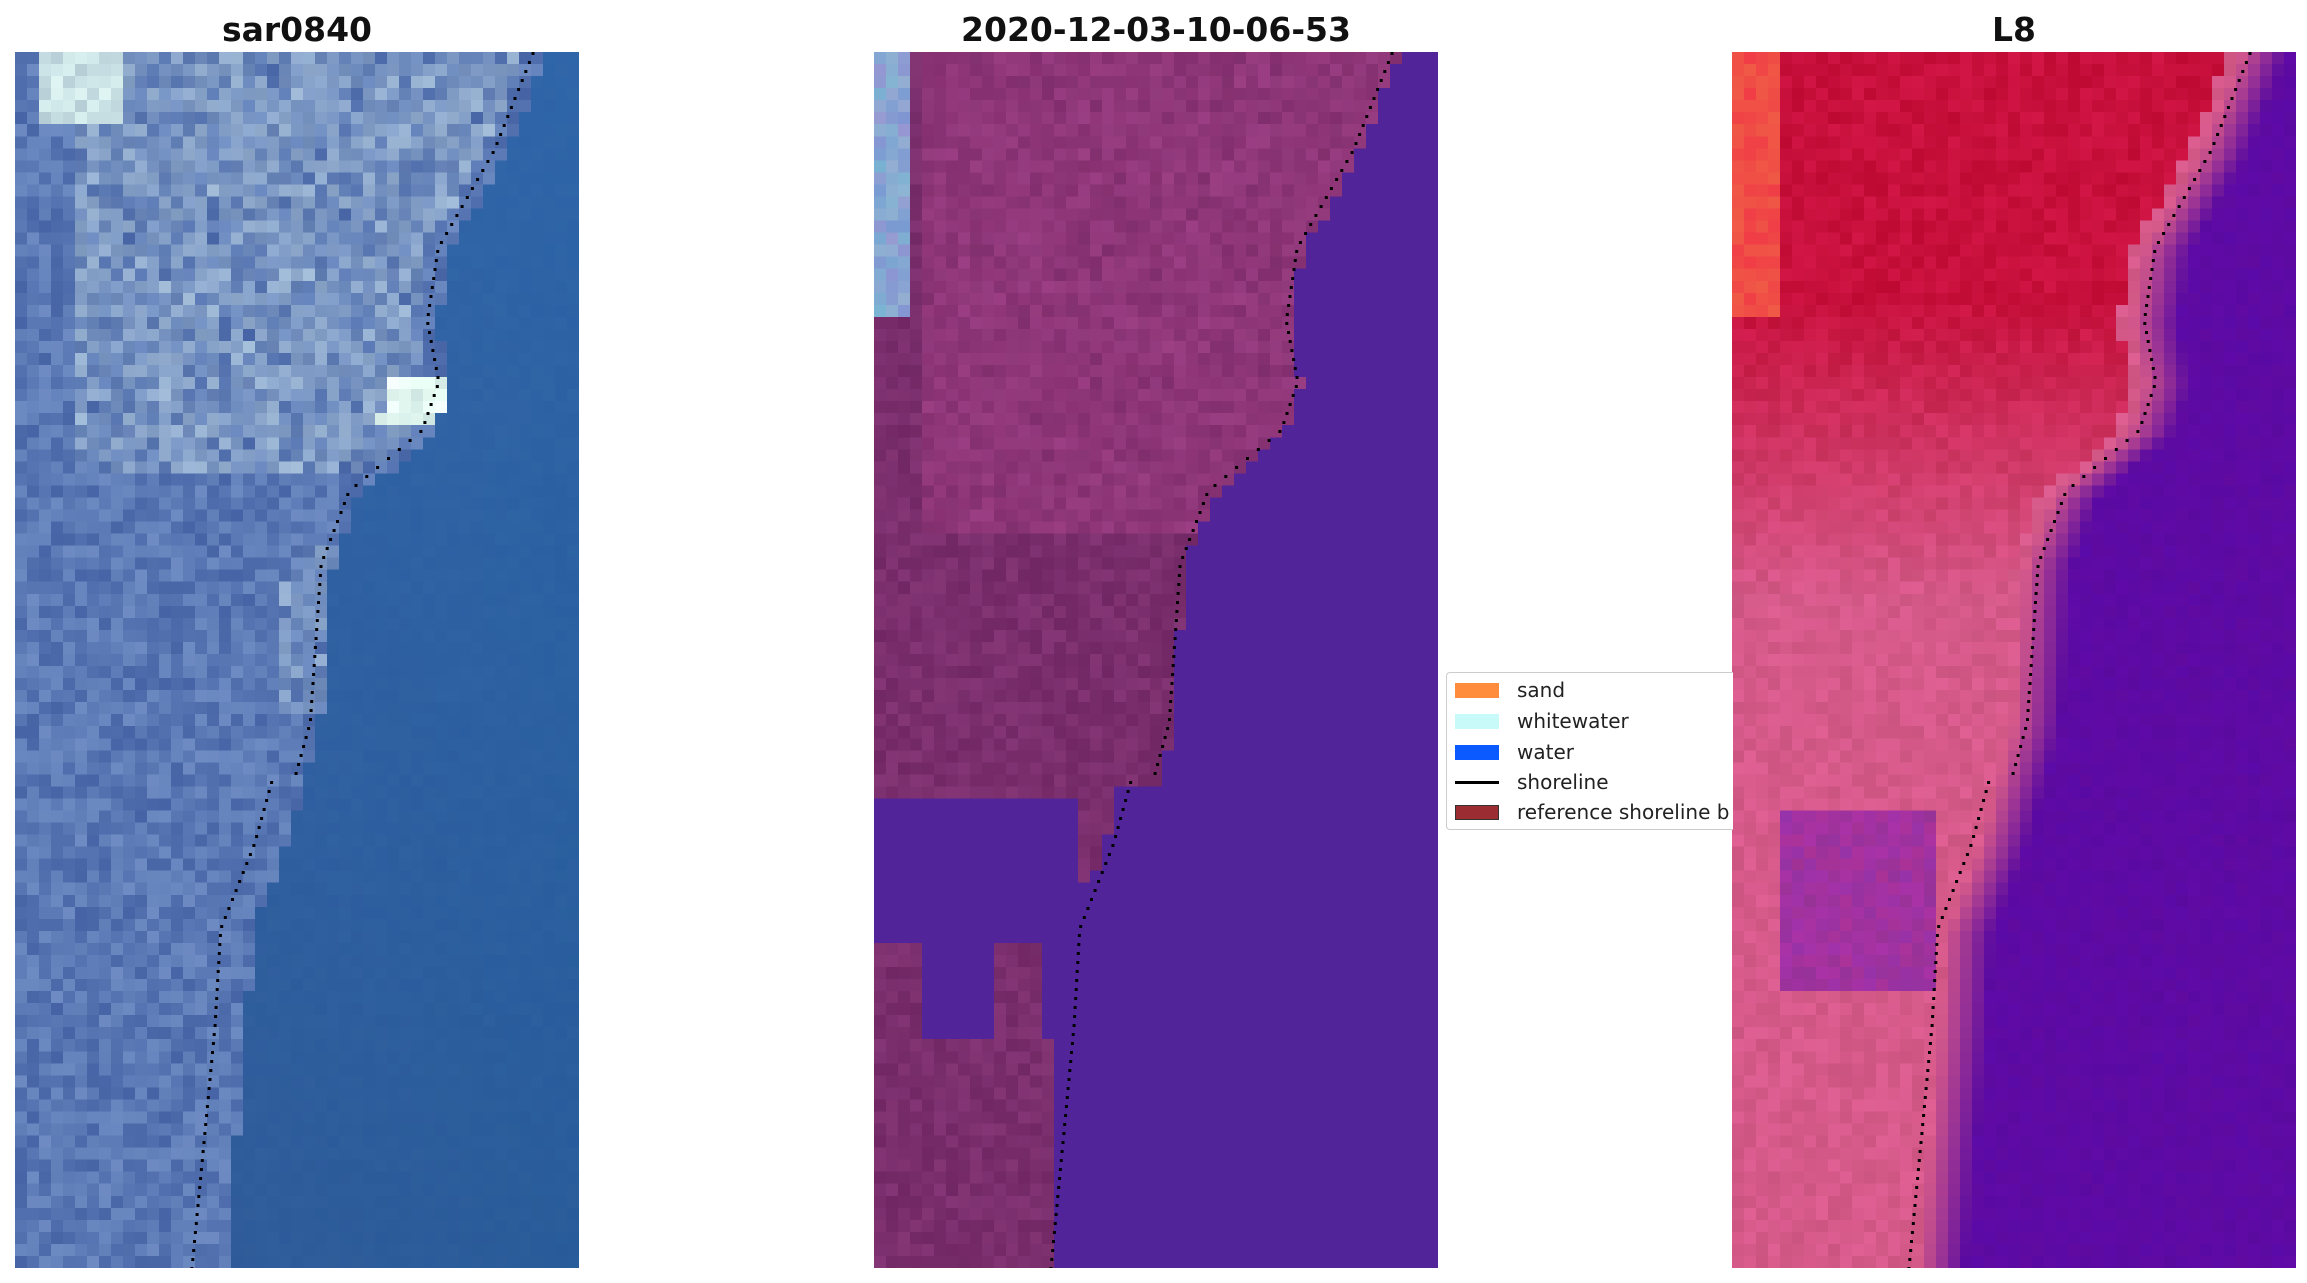 The height and width of the screenshot is (1283, 2307). Describe the element at coordinates (1221, 660) in the screenshot. I see `shoreline-overlay-classified` at that location.